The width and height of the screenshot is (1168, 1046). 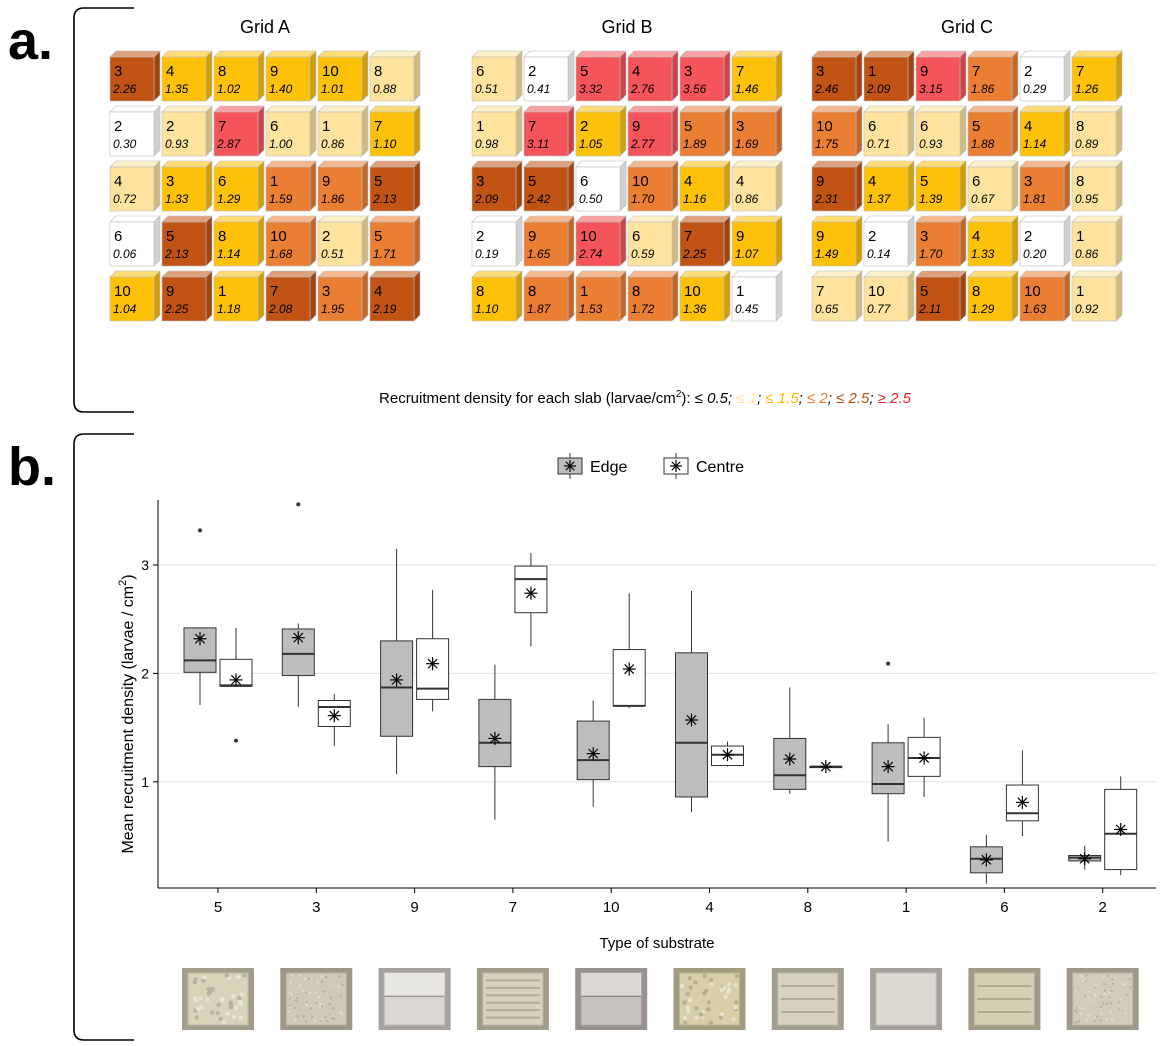 I want to click on grid-title: Grid C, so click(x=967, y=27).